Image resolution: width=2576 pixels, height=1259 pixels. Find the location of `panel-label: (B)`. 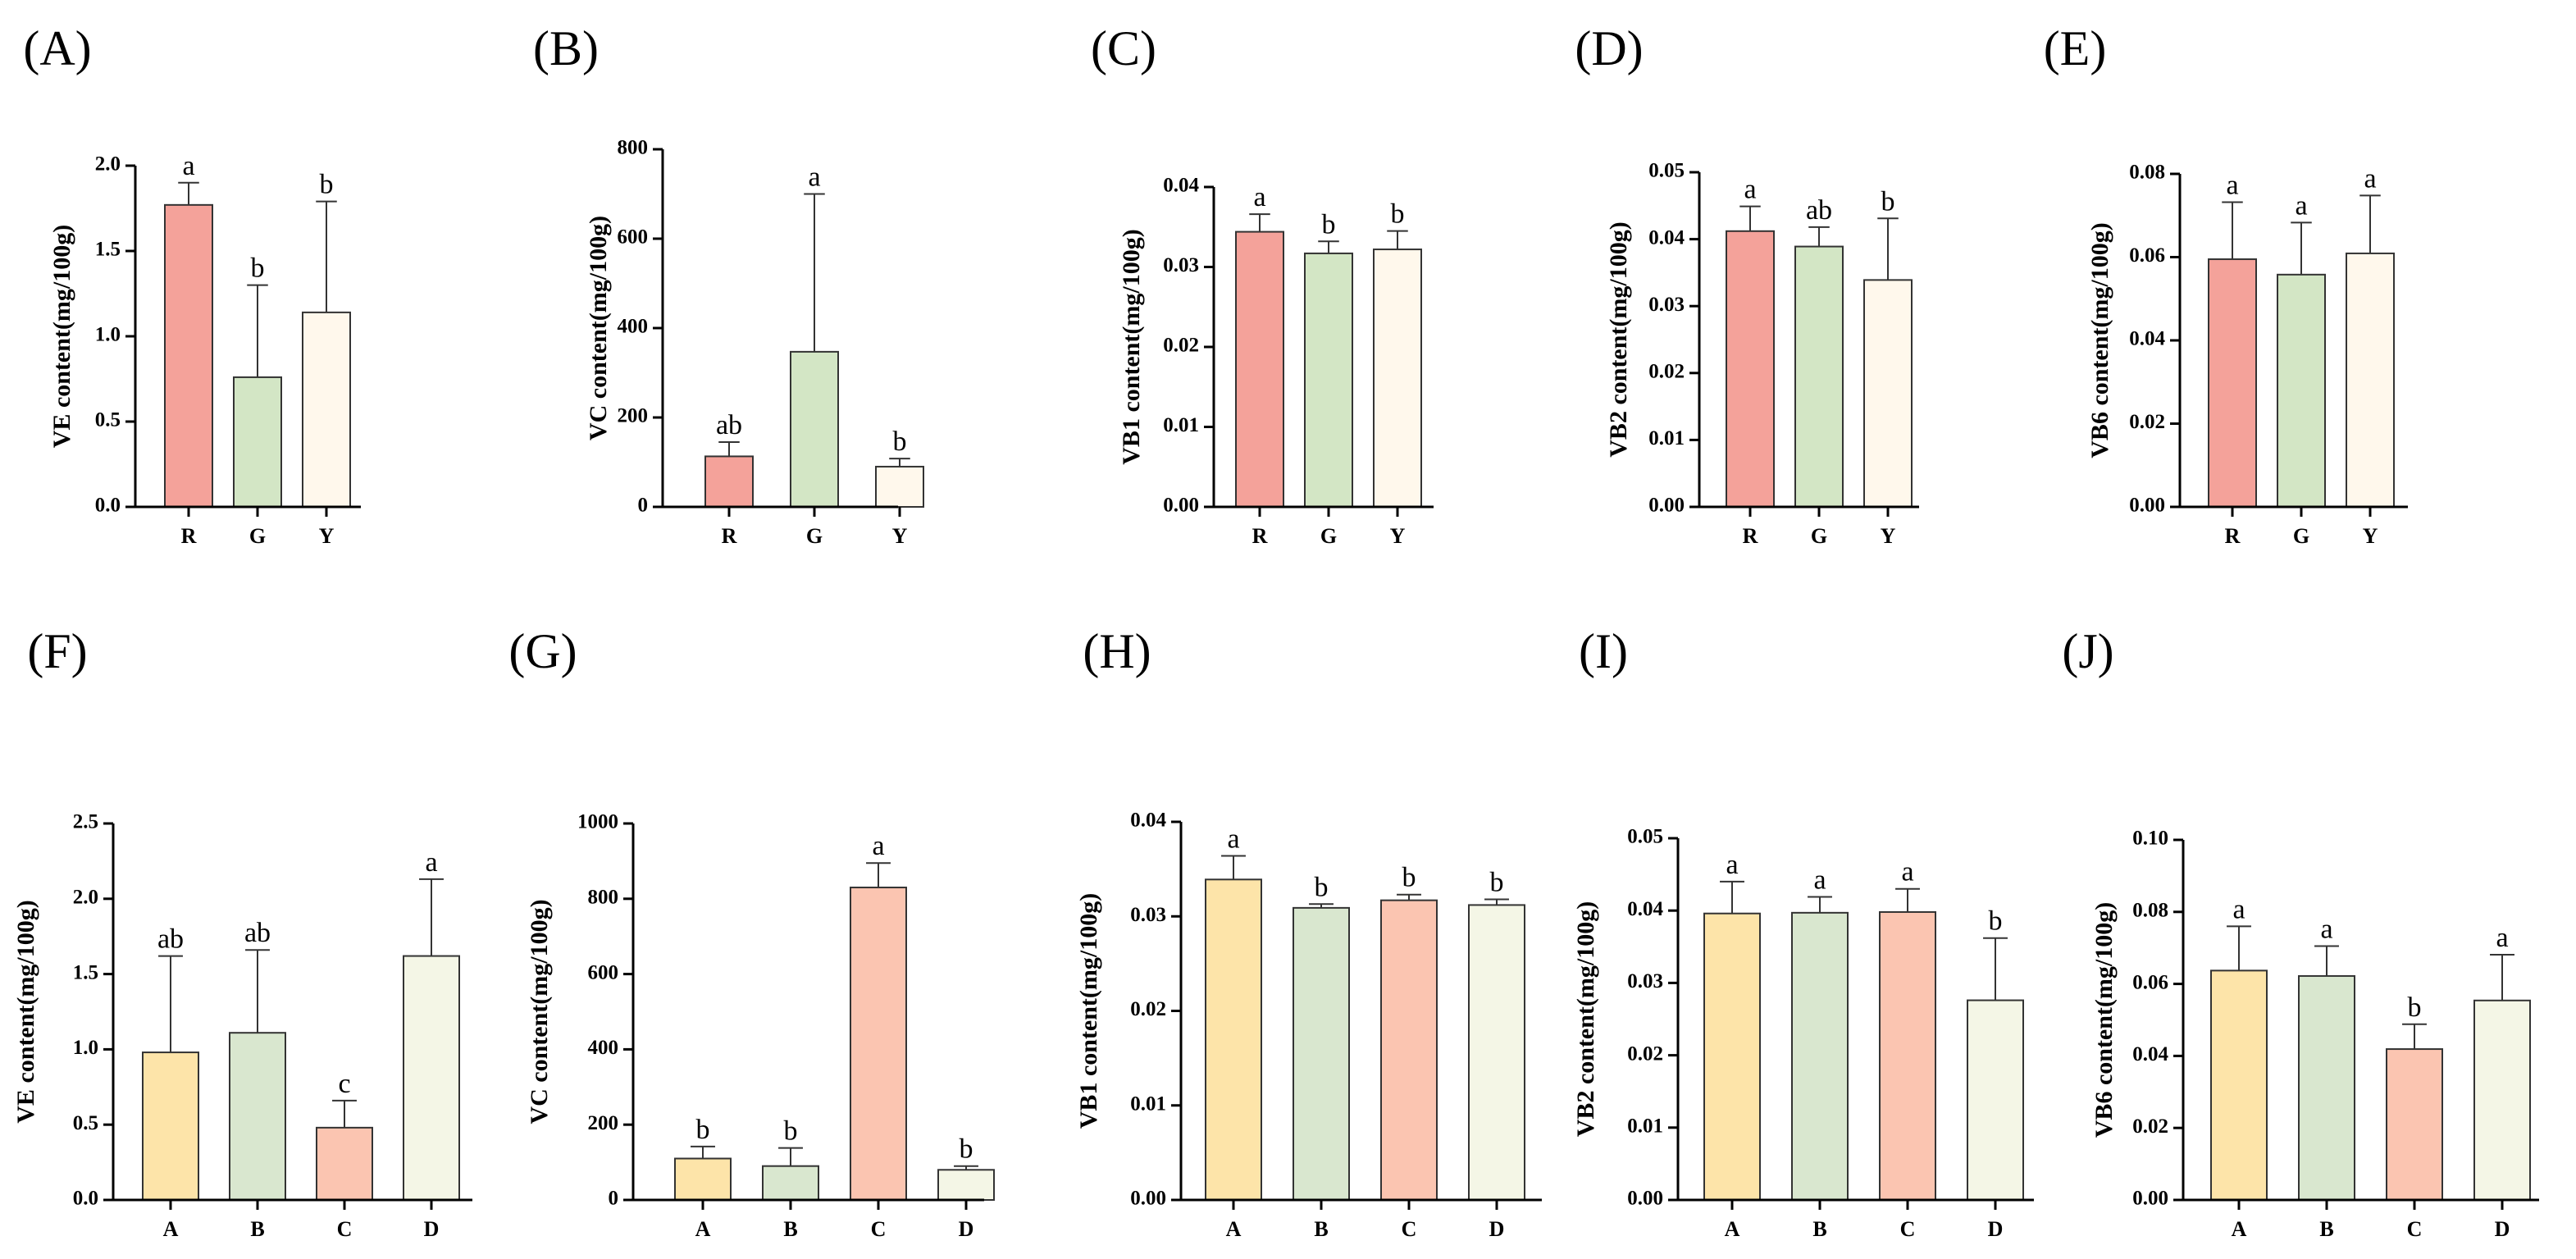

panel-label: (B) is located at coordinates (566, 48).